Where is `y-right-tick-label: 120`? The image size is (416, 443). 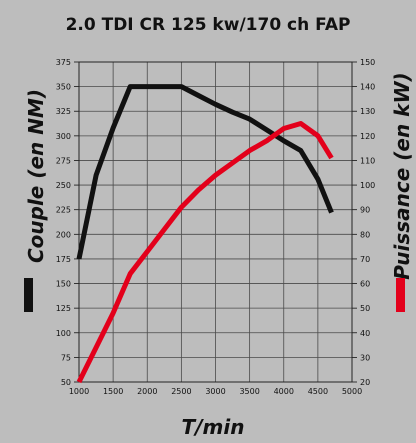 y-right-tick-label: 120 is located at coordinates (367, 136).